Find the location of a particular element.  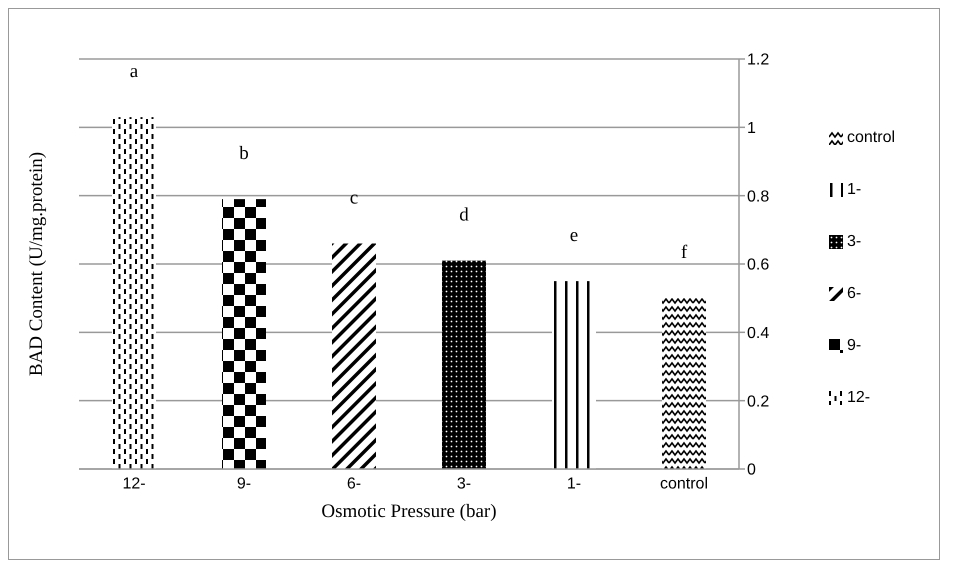

annotation: f is located at coordinates (684, 253).